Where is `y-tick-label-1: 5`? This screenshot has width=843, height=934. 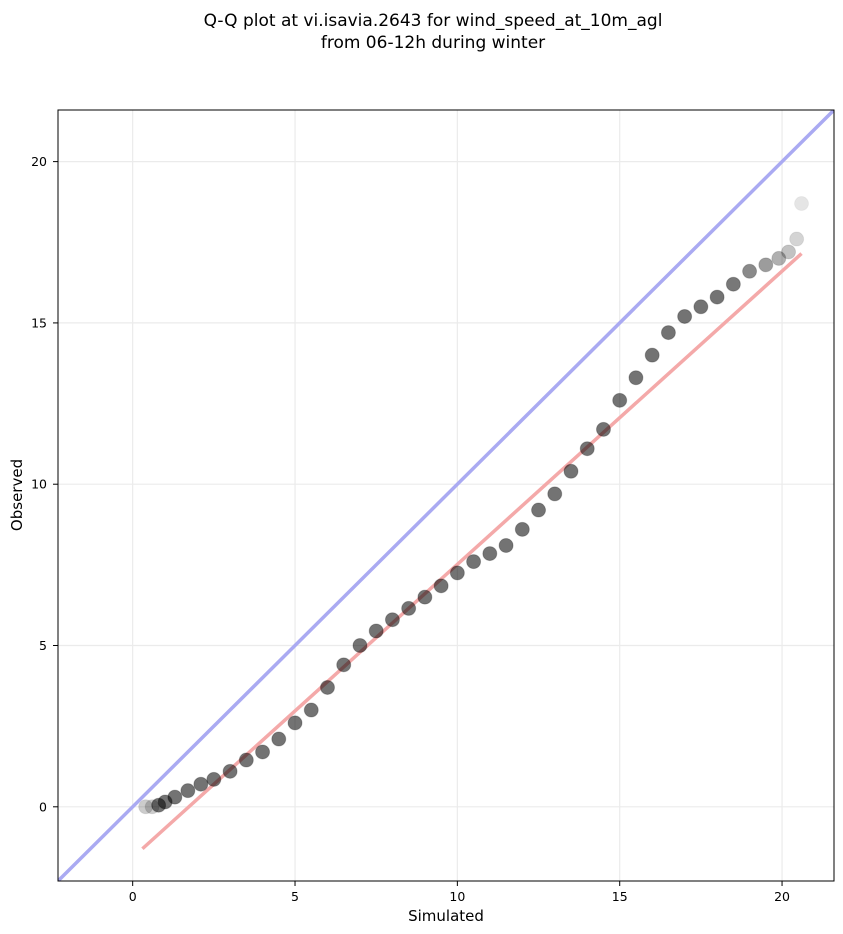
y-tick-label-1: 5 is located at coordinates (43, 645).